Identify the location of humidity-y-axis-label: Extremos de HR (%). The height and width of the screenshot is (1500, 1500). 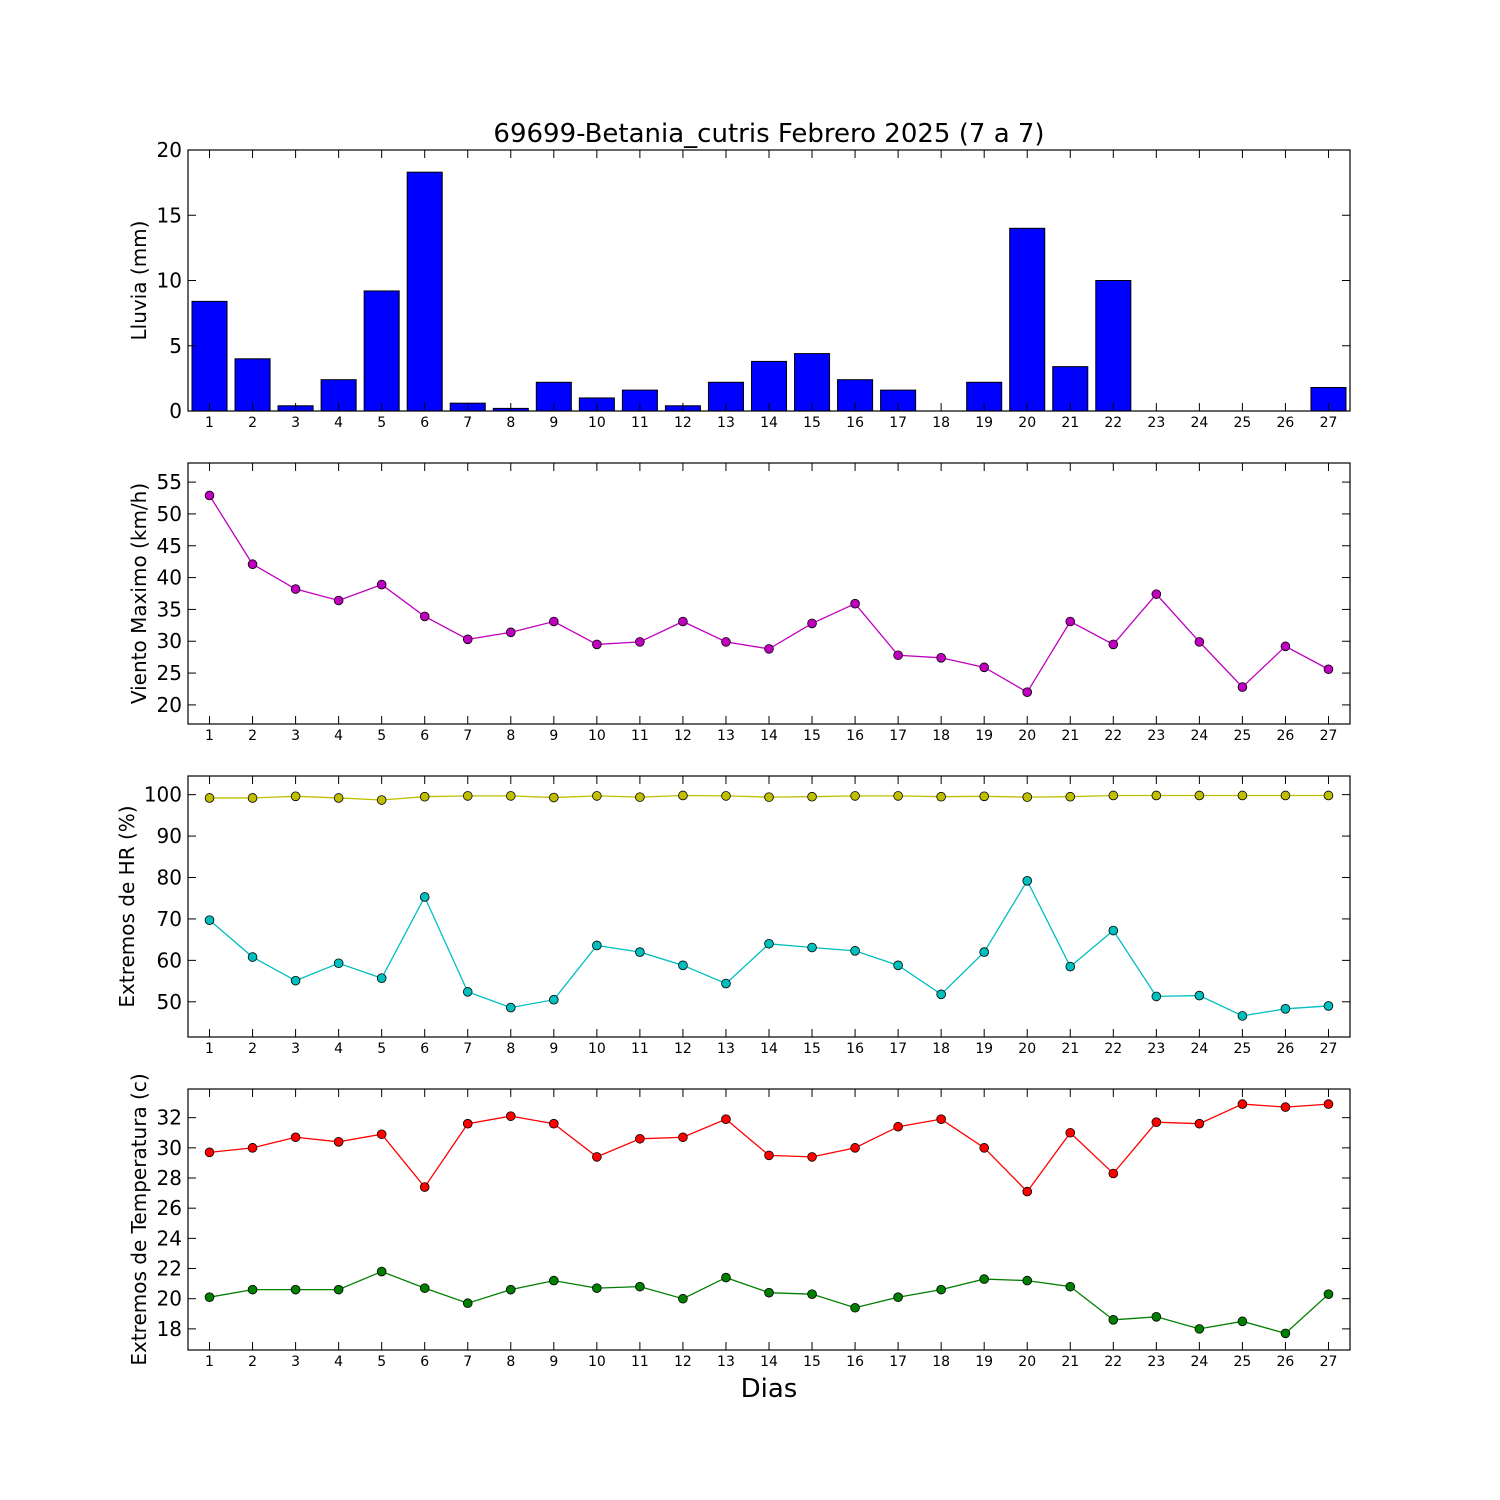
(127, 906).